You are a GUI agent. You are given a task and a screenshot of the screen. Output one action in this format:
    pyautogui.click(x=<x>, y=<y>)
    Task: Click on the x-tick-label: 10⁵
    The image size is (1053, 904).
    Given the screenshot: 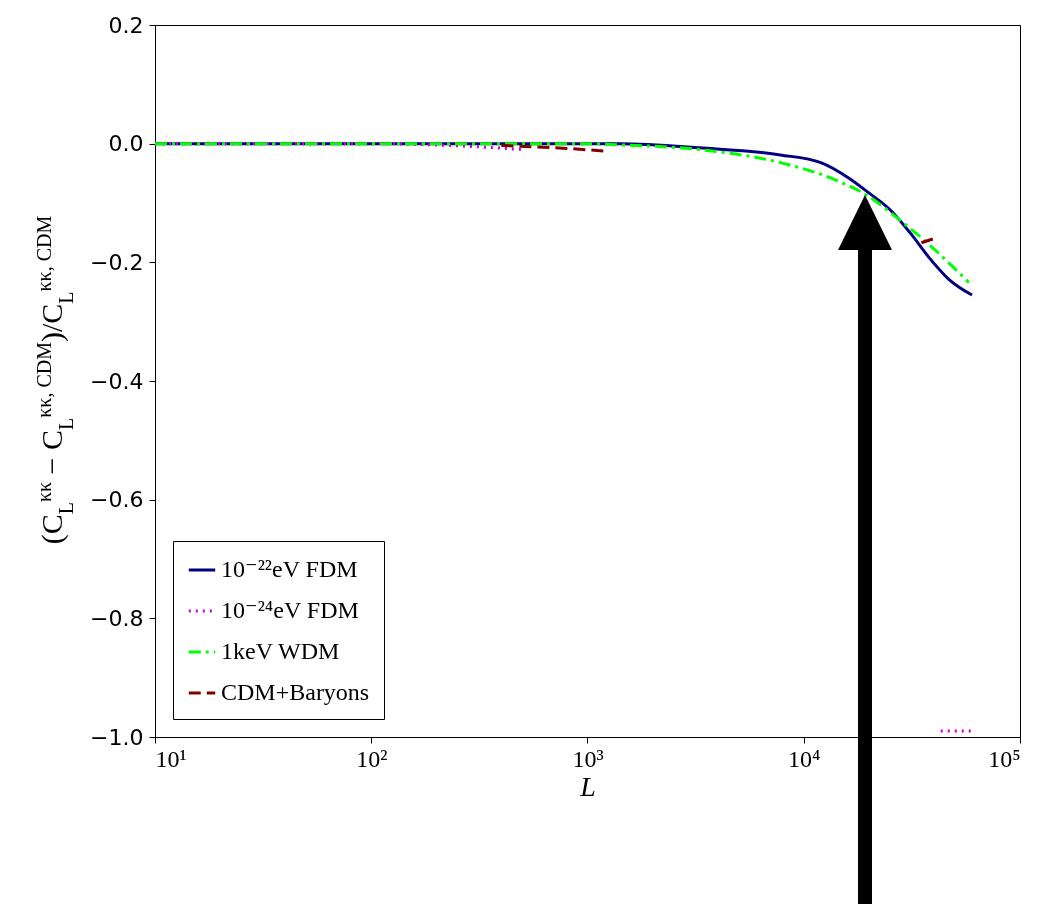 What is the action you would take?
    pyautogui.click(x=1004, y=758)
    